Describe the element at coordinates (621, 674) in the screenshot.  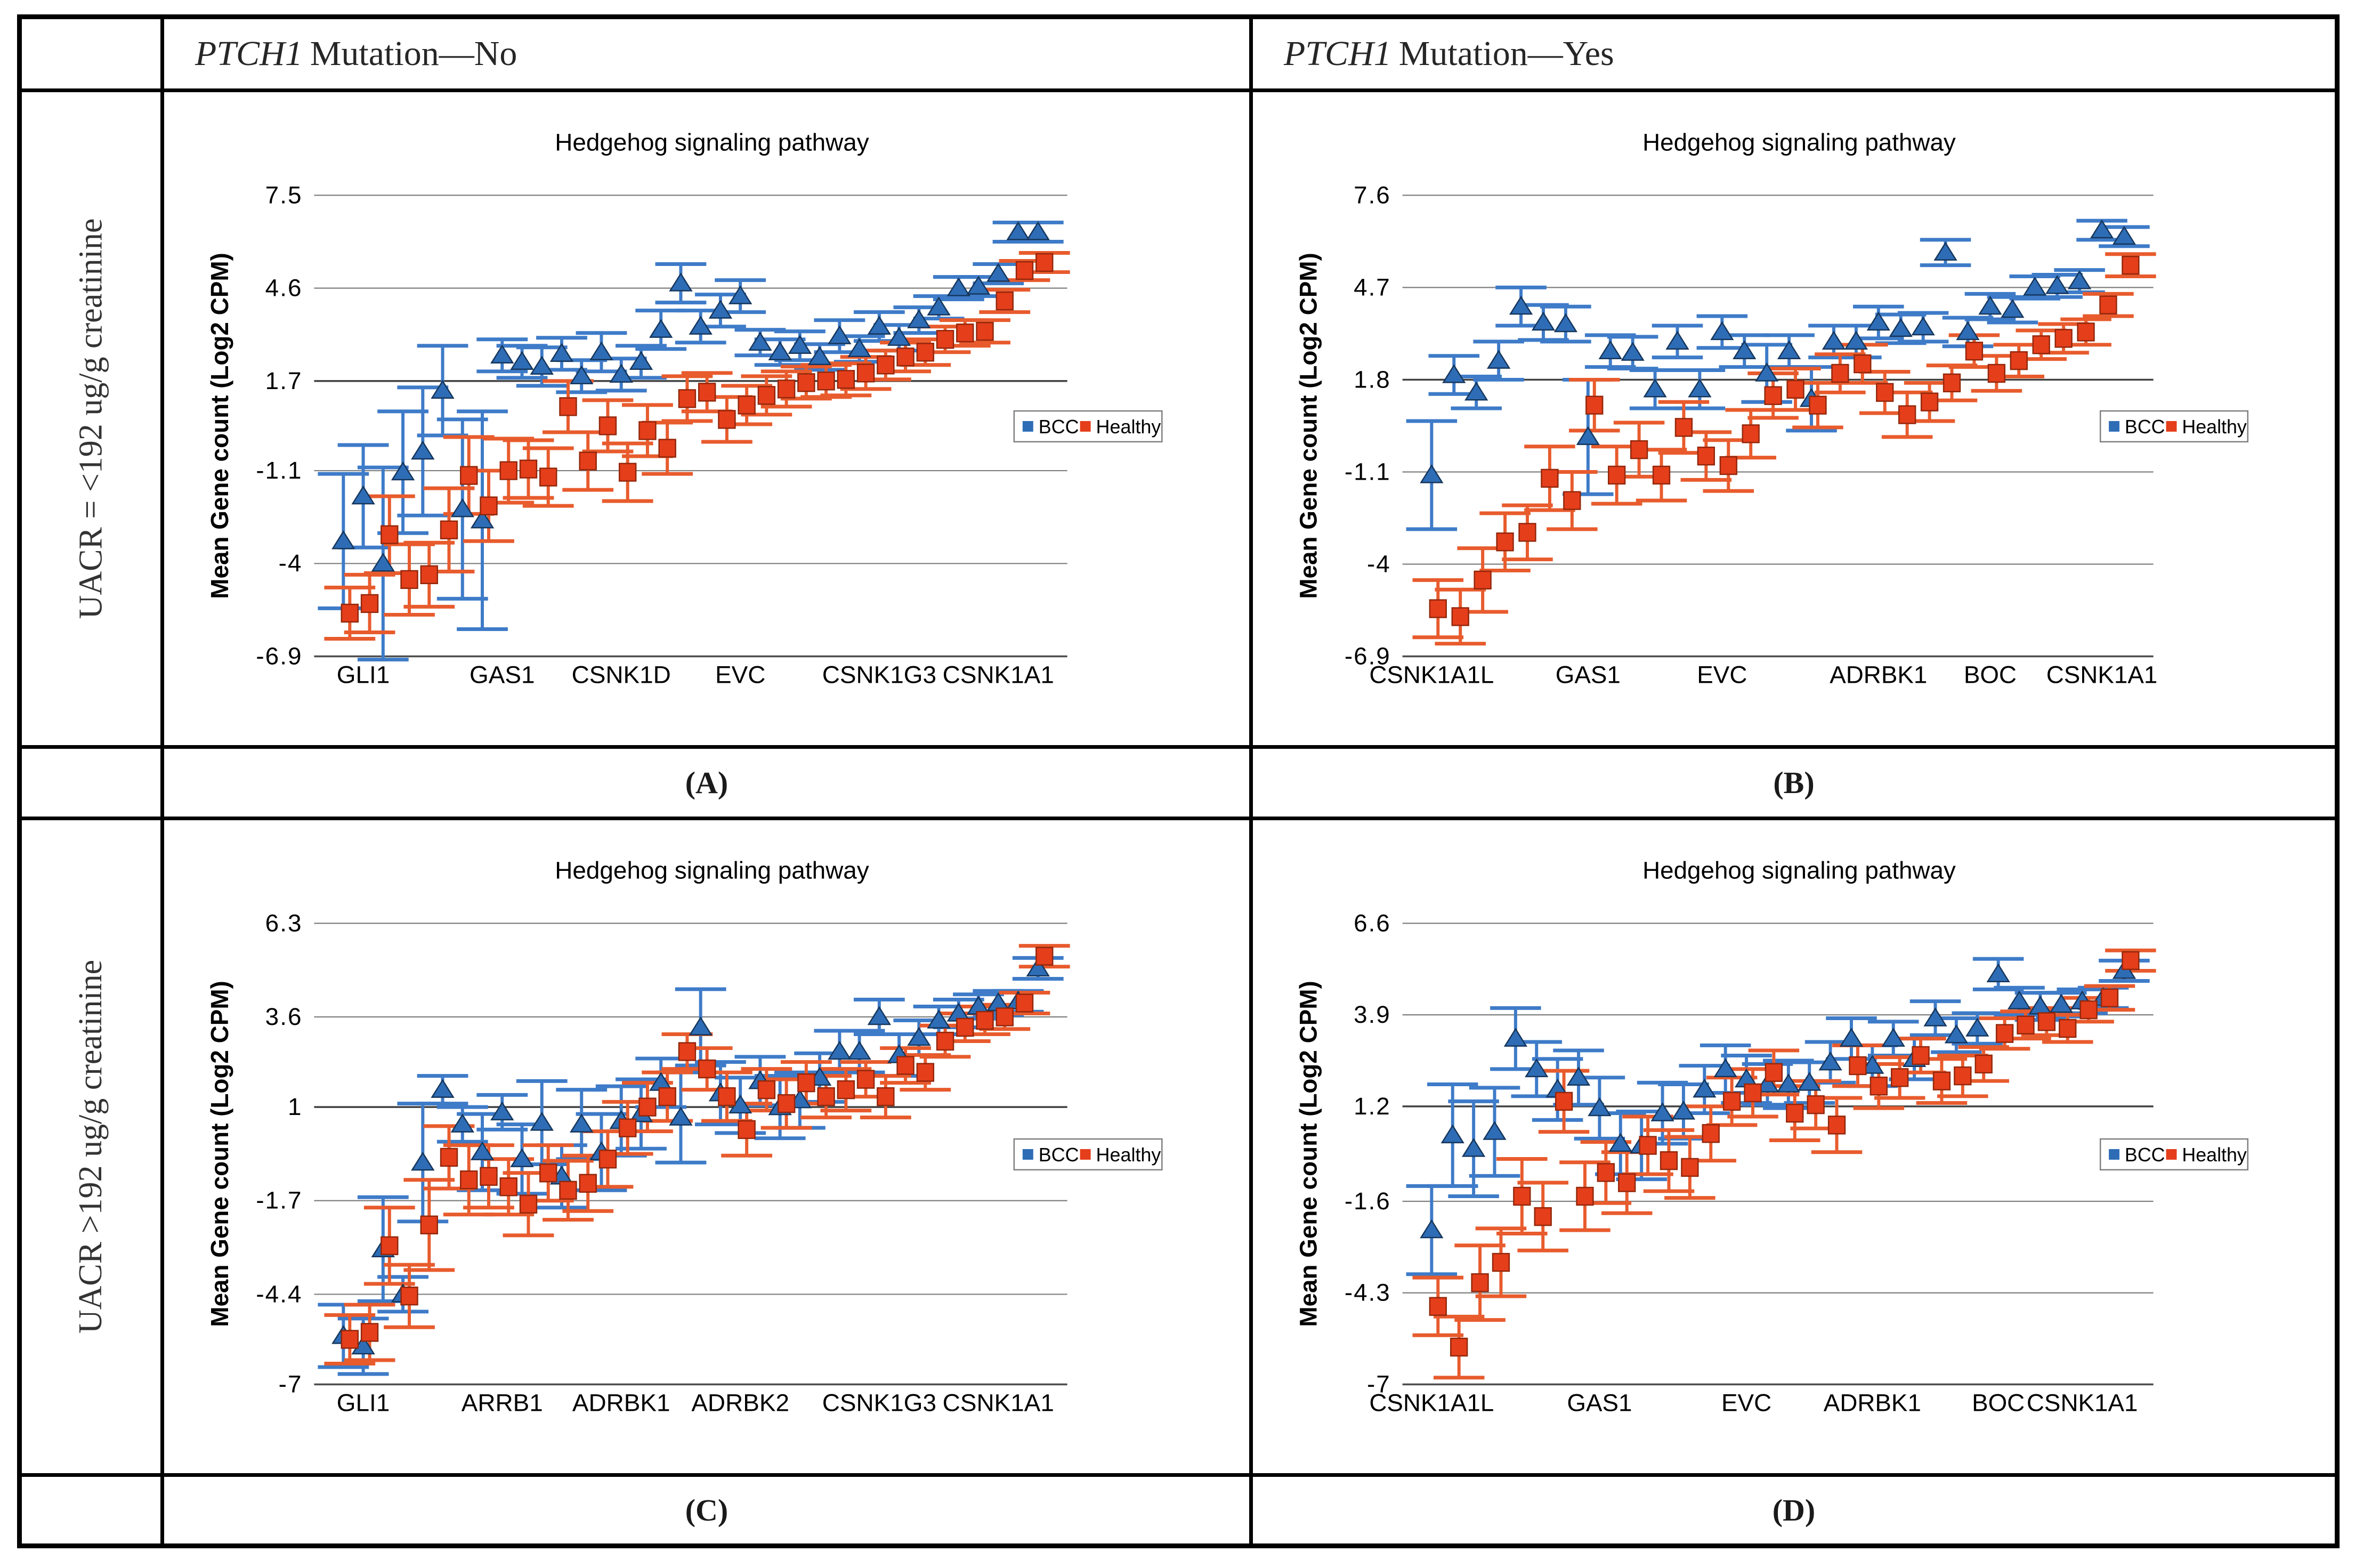
I see `x-tick-label: CSNK1D` at that location.